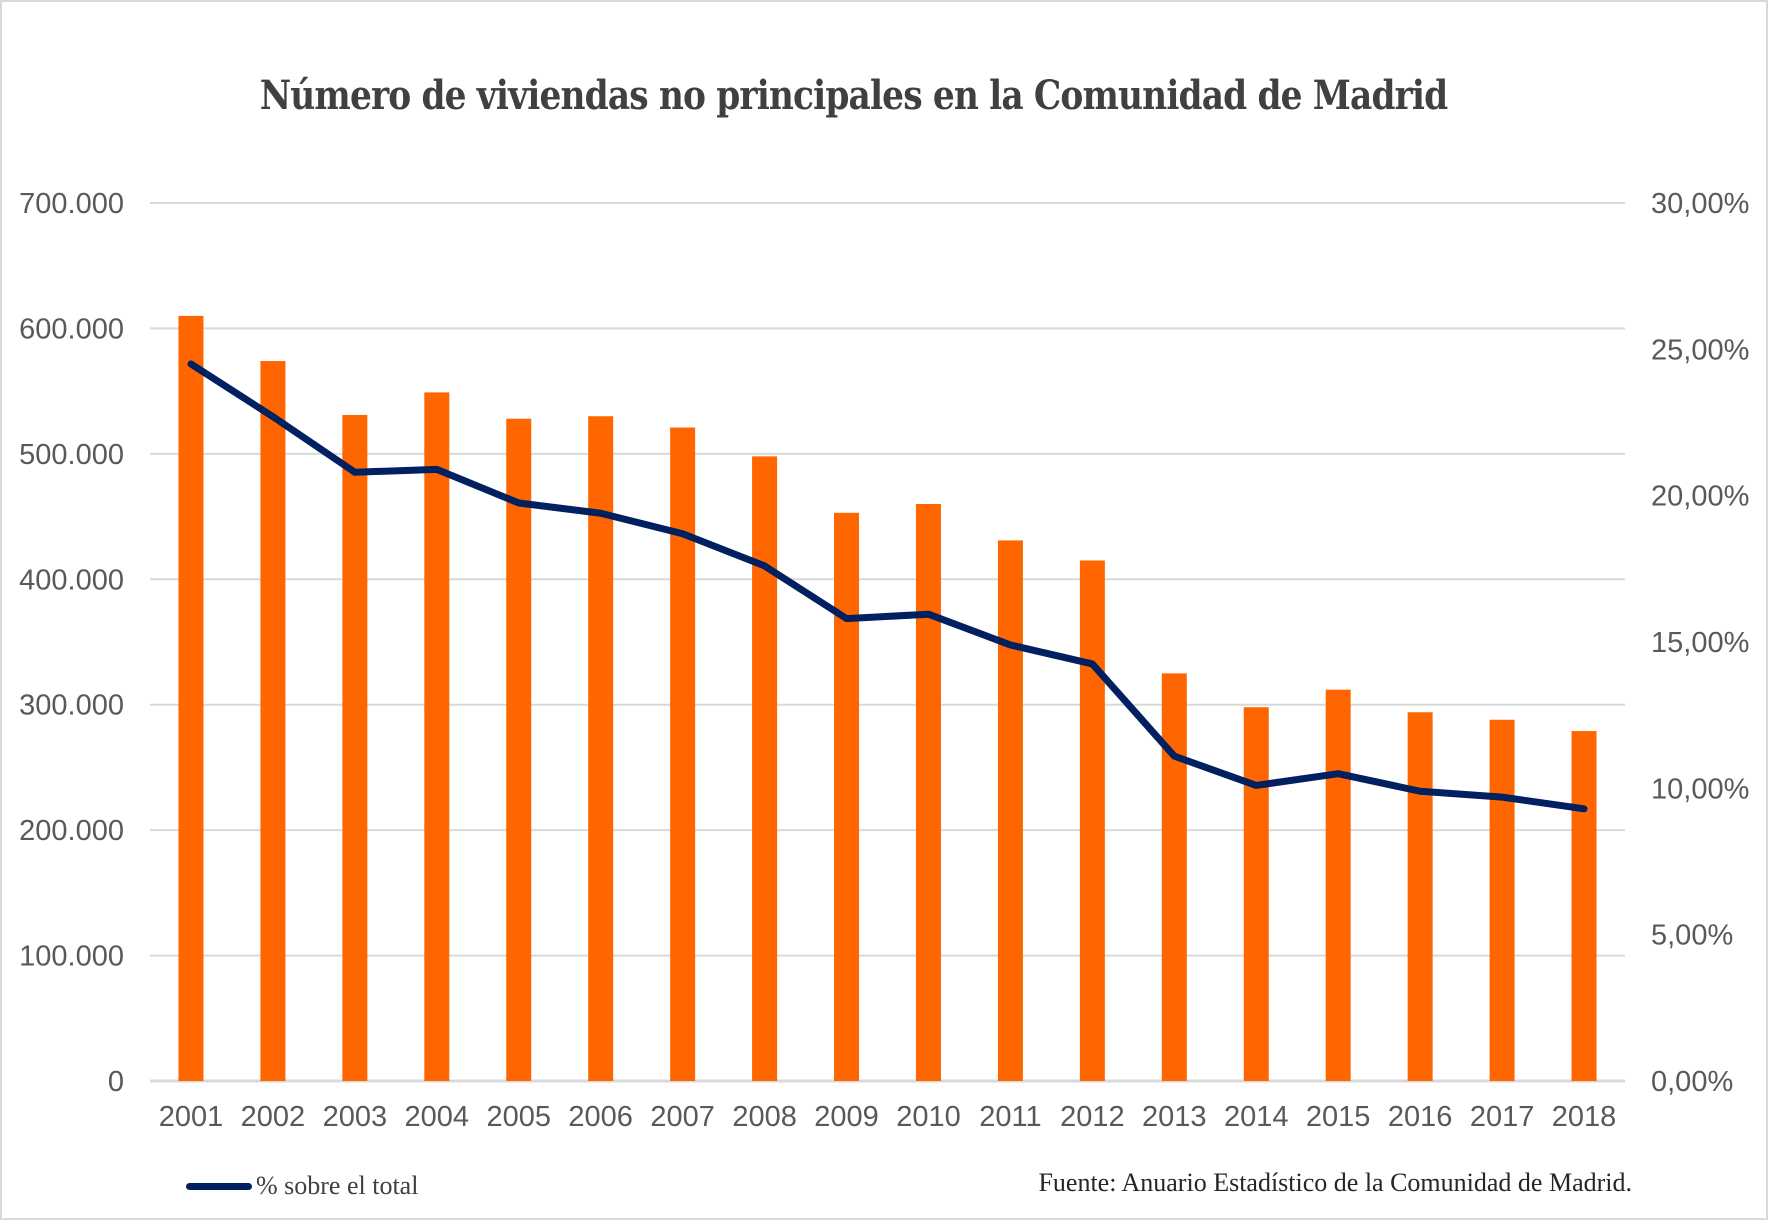  Describe the element at coordinates (437, 1117) in the screenshot. I see `x-tick-label: 2004` at that location.